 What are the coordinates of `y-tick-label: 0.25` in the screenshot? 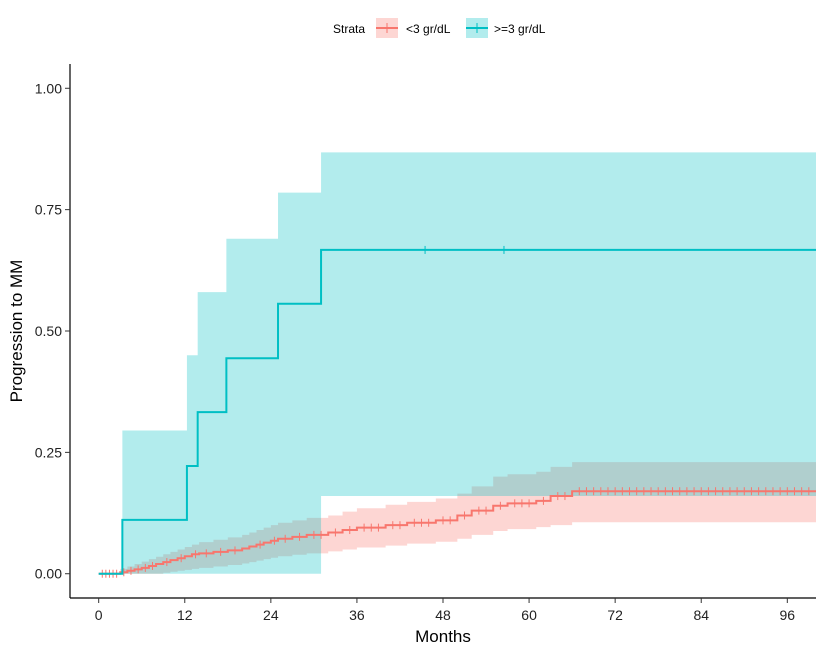 It's located at (48, 452).